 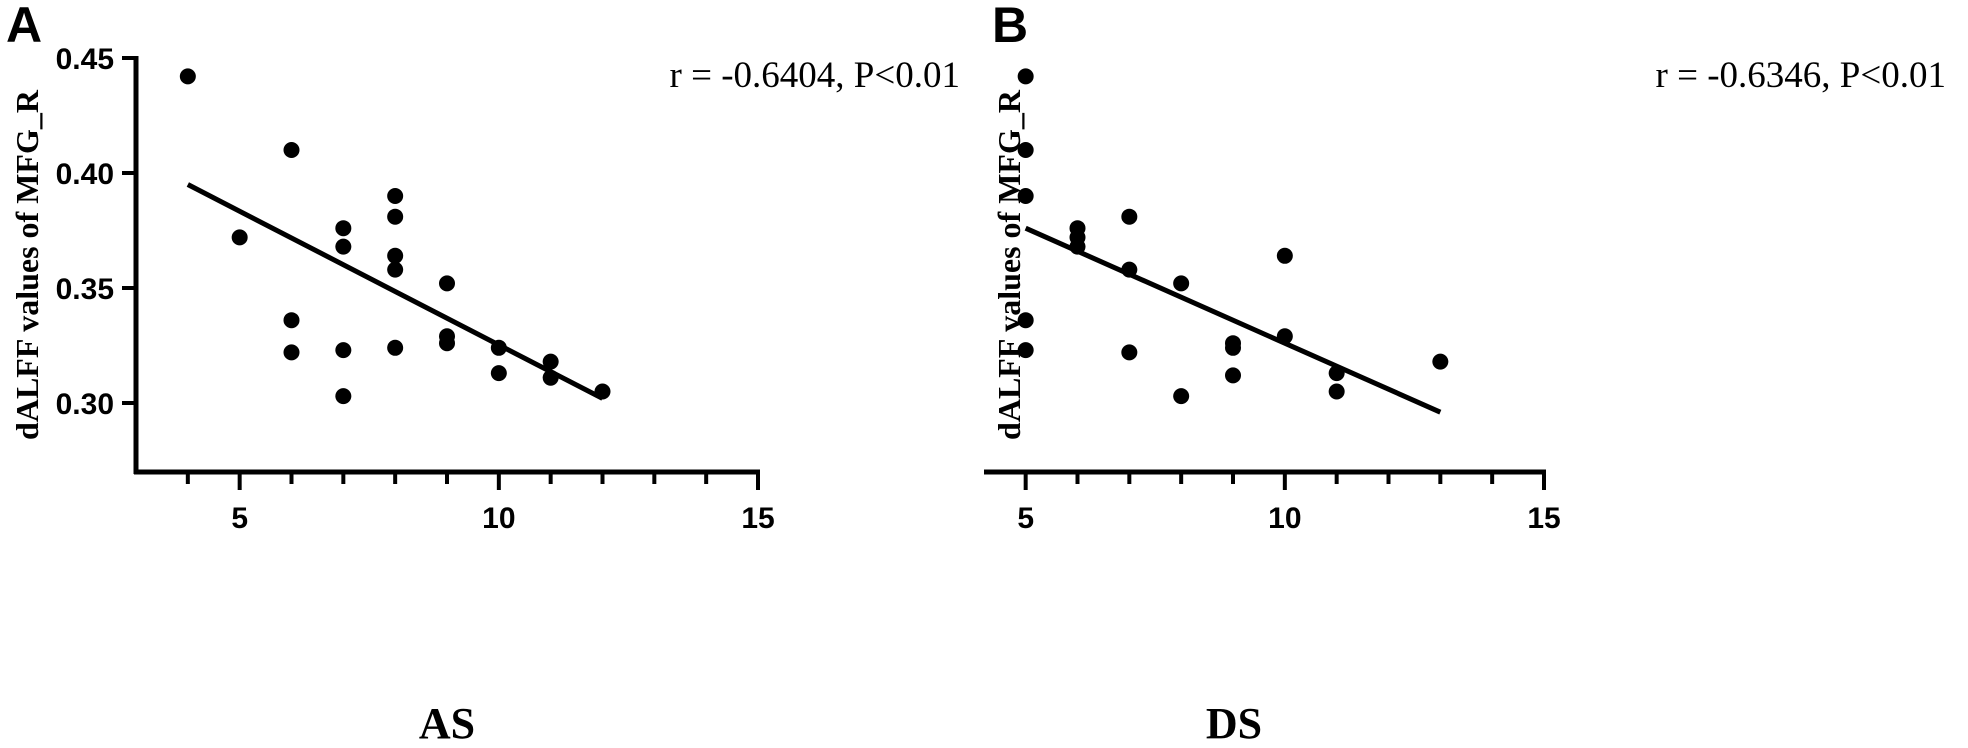 What do you see at coordinates (24, 26) in the screenshot?
I see `panel-label: A` at bounding box center [24, 26].